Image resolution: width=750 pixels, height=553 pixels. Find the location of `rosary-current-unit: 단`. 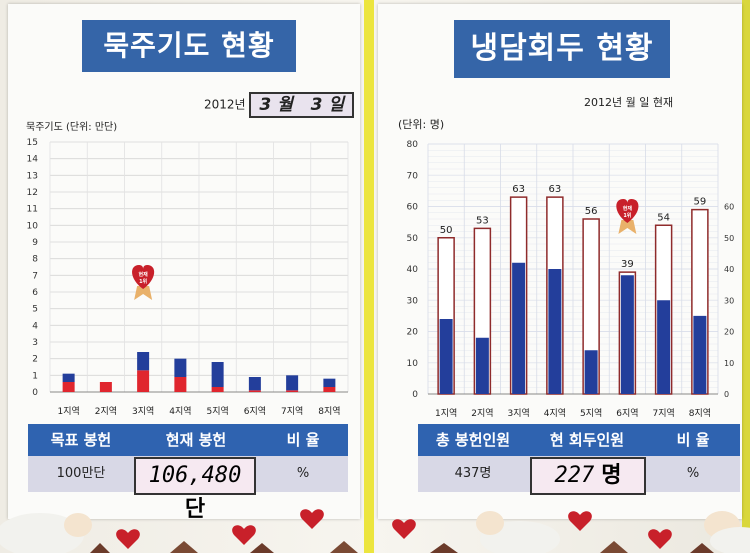

rosary-current-unit: 단 is located at coordinates (195, 509).